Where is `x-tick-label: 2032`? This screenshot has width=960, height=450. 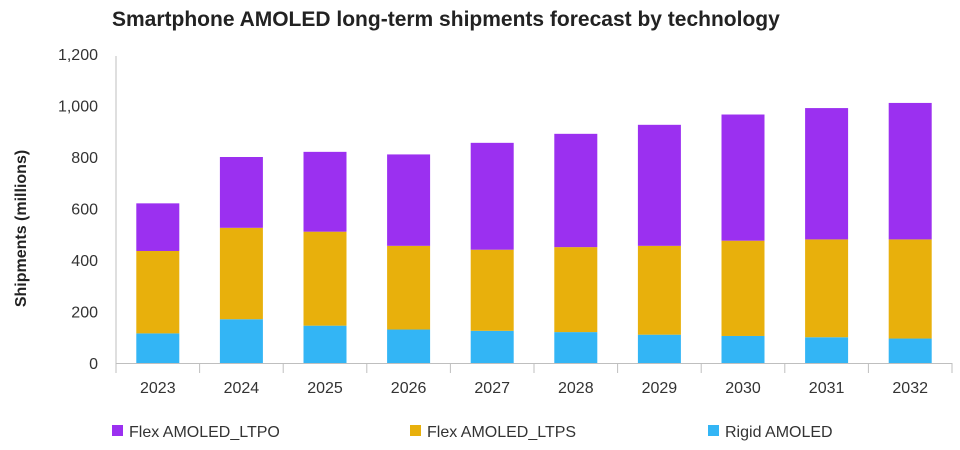 x-tick-label: 2032 is located at coordinates (910, 388).